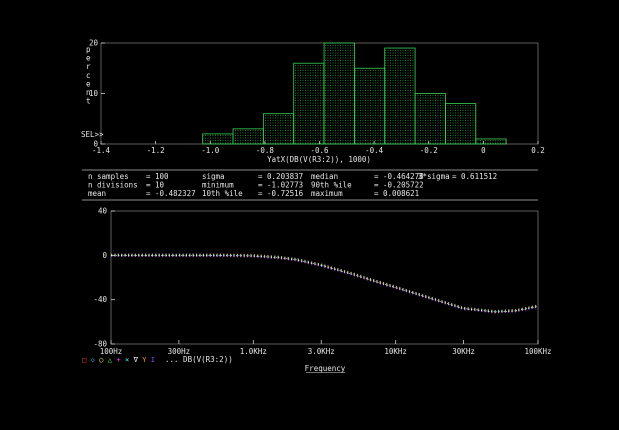  Describe the element at coordinates (537, 351) in the screenshot. I see `x-tick-label: 100KHz` at that location.